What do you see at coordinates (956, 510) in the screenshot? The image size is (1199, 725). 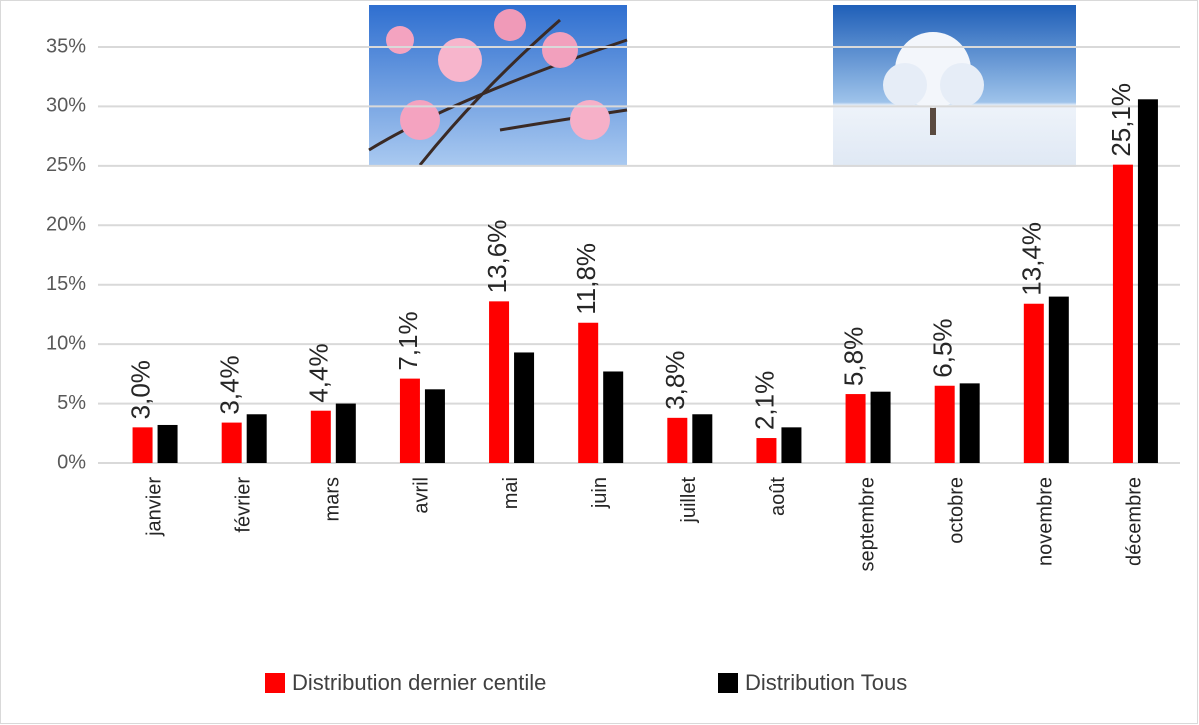 I see `x-tick-label: octobre` at bounding box center [956, 510].